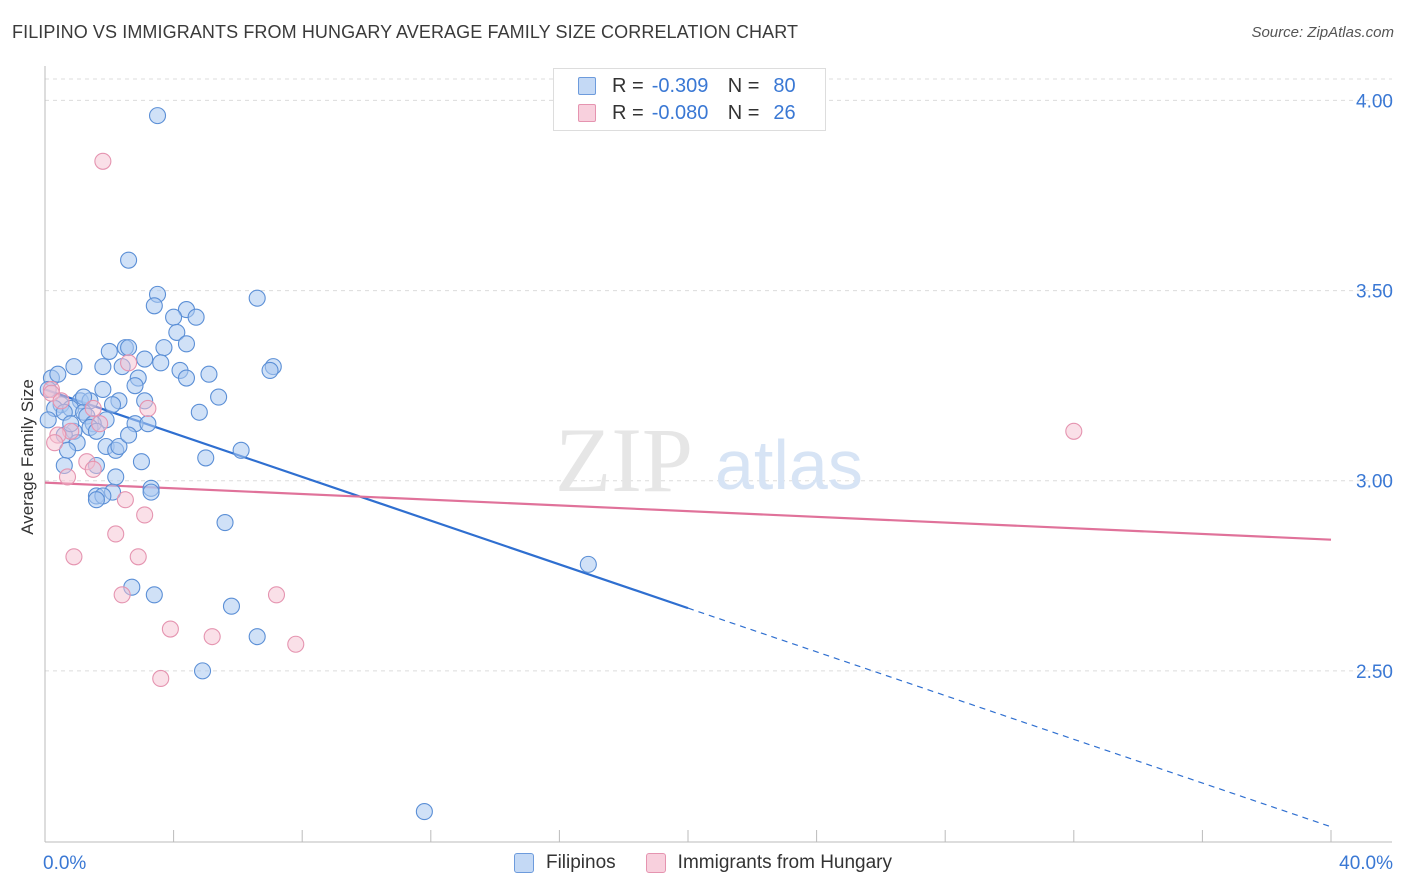  I want to click on legend-item-filipinos: Filipinos, so click(564, 863).